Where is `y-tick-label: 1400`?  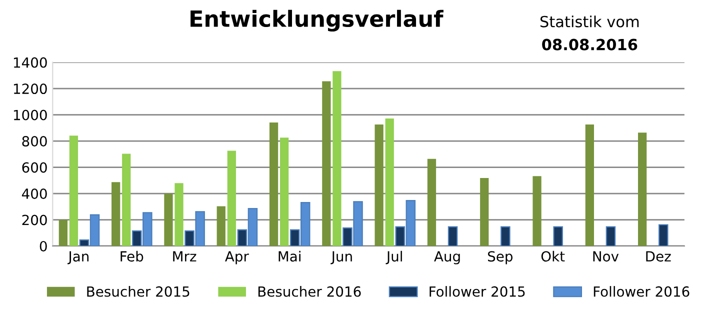 y-tick-label: 1400 is located at coordinates (30, 62).